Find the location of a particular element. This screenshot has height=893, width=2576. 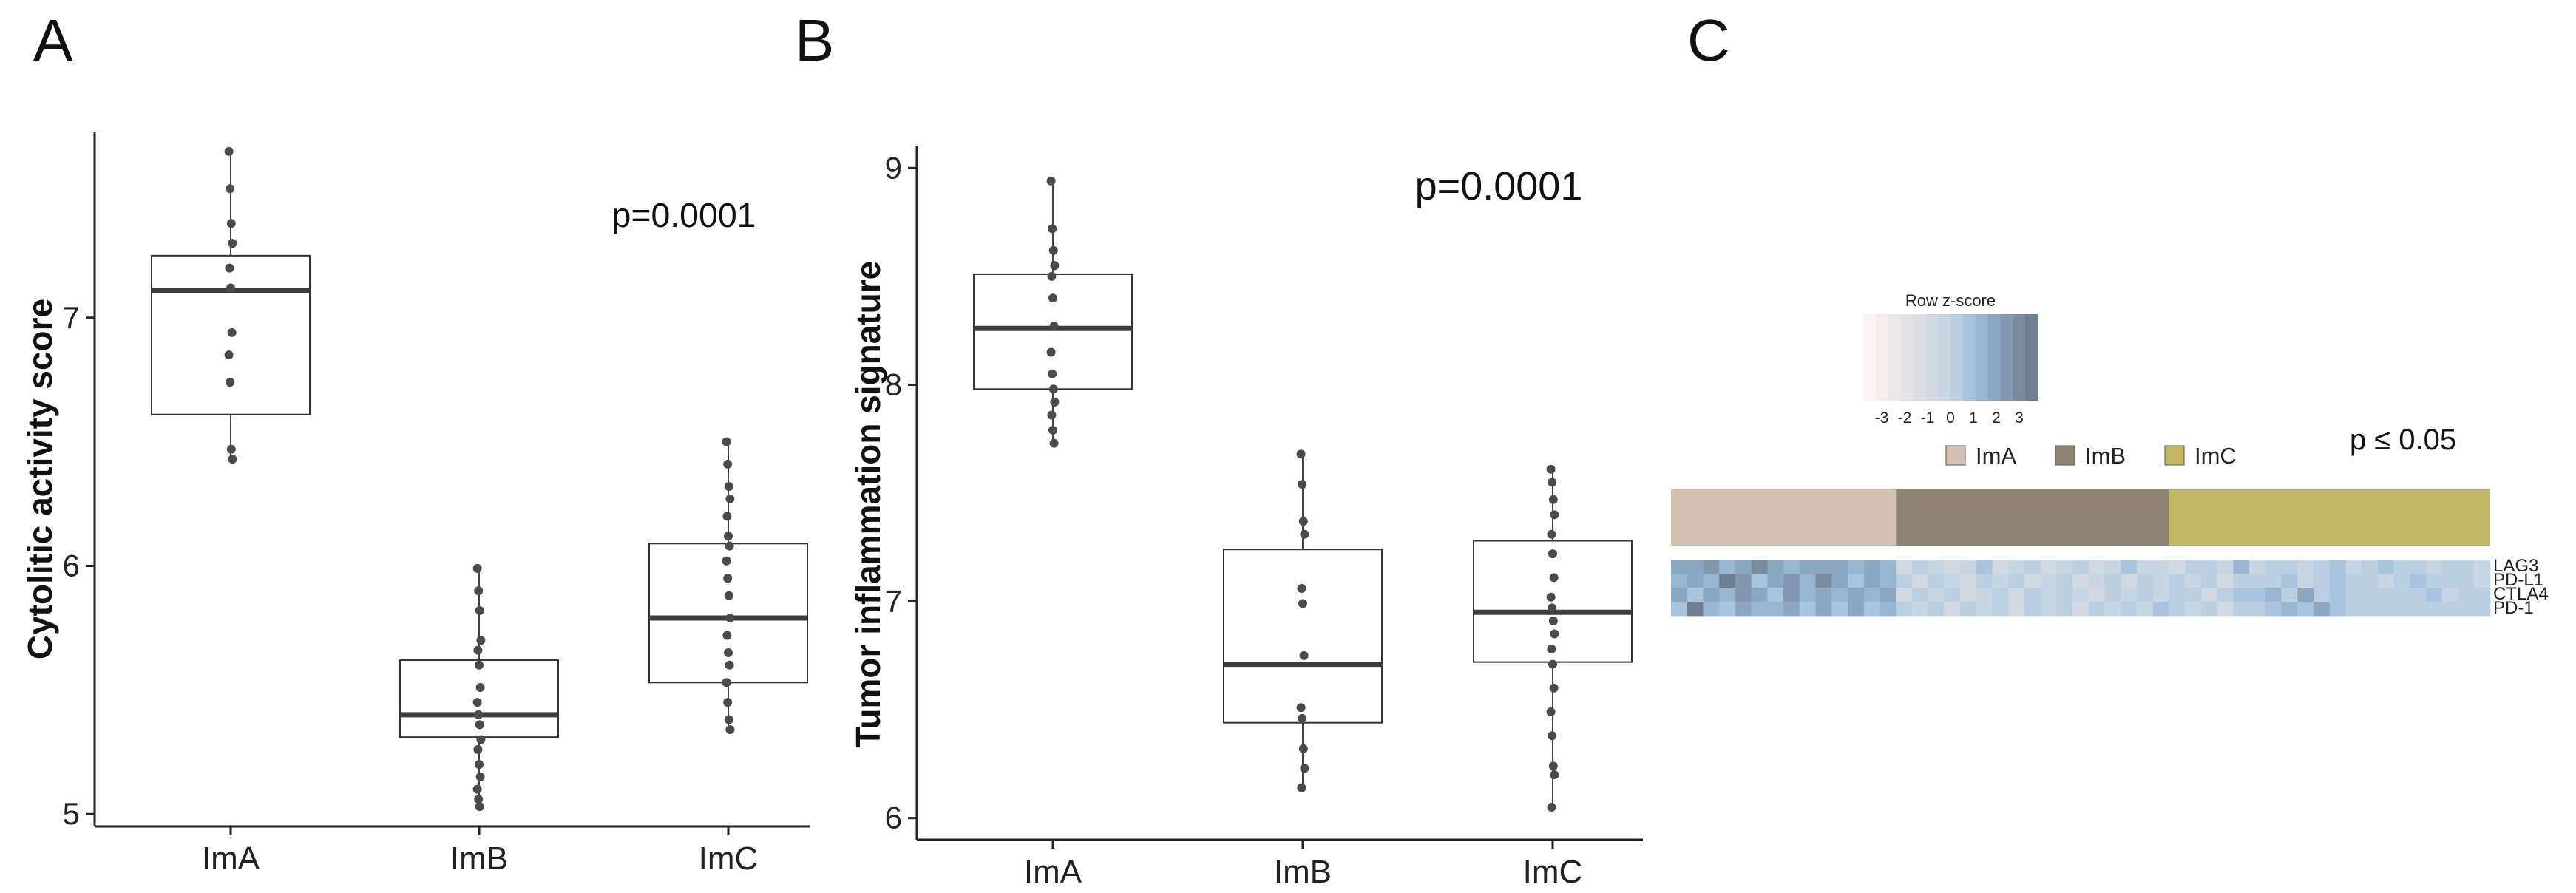

y-tick-label: 8 is located at coordinates (893, 384).